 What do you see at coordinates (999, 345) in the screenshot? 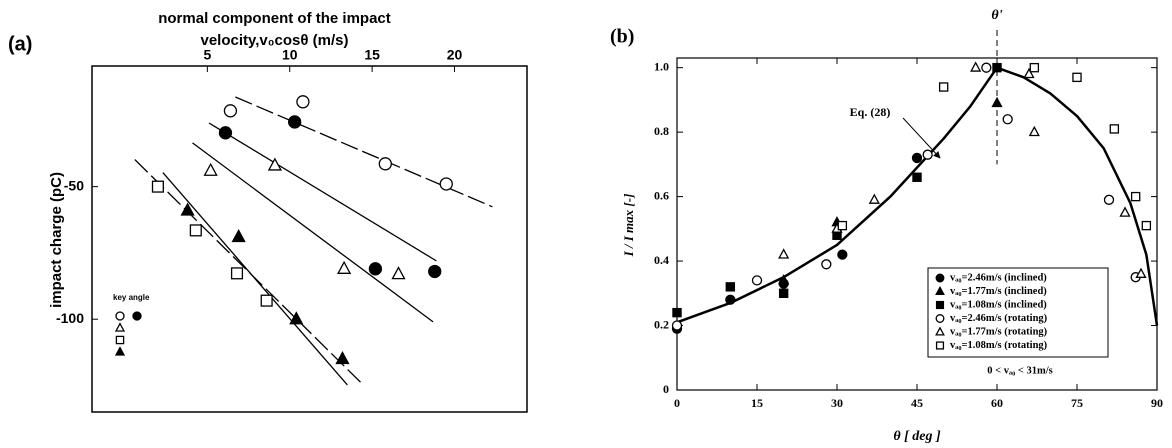
I see `legend-label: vₐ₀=1.08m/s (rotating)` at bounding box center [999, 345].